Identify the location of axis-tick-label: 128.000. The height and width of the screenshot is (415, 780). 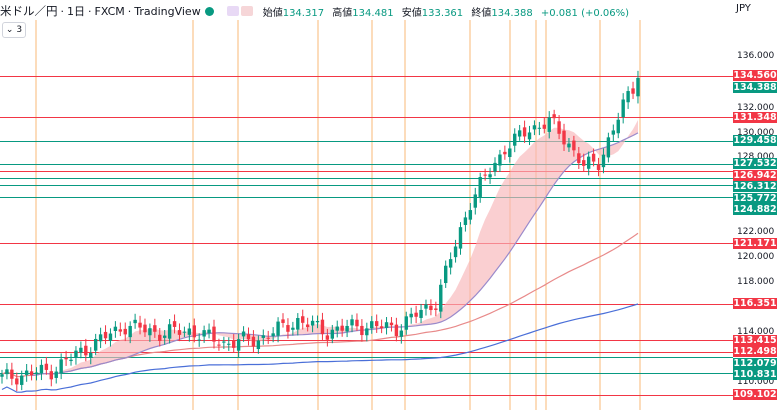
(756, 157).